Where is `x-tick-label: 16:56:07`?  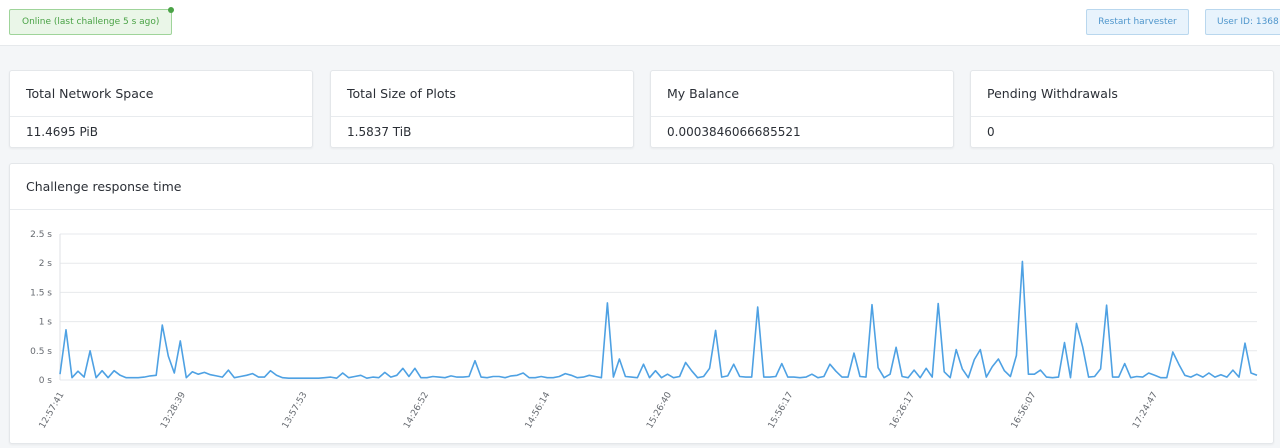 x-tick-label: 16:56:07 is located at coordinates (1024, 411).